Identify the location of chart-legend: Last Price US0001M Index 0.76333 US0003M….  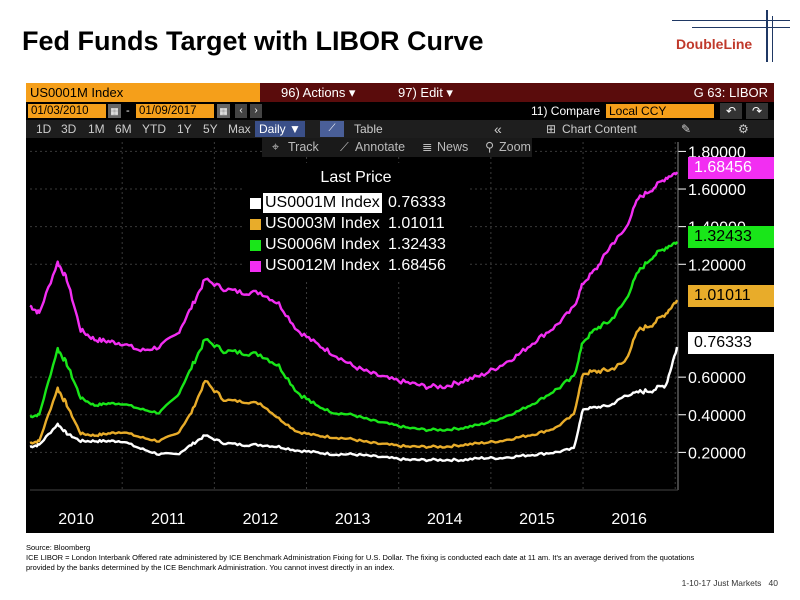
(356, 222).